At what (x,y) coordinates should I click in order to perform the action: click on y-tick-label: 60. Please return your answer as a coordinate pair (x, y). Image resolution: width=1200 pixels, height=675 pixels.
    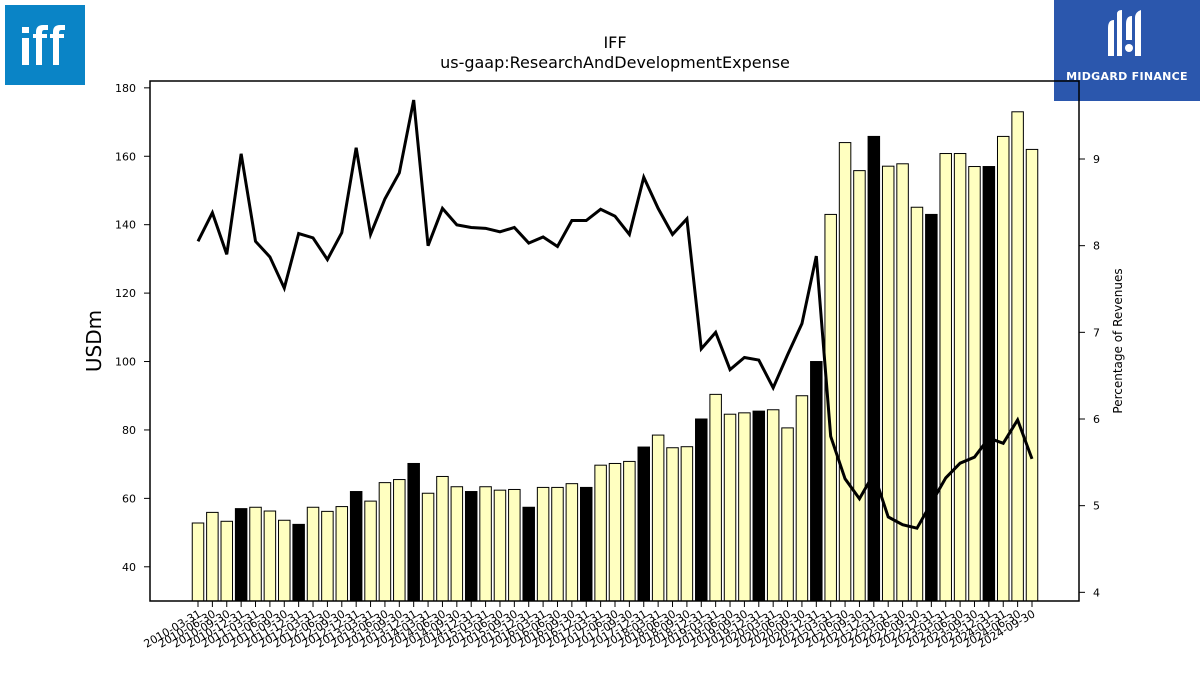
    Looking at the image, I should click on (129, 498).